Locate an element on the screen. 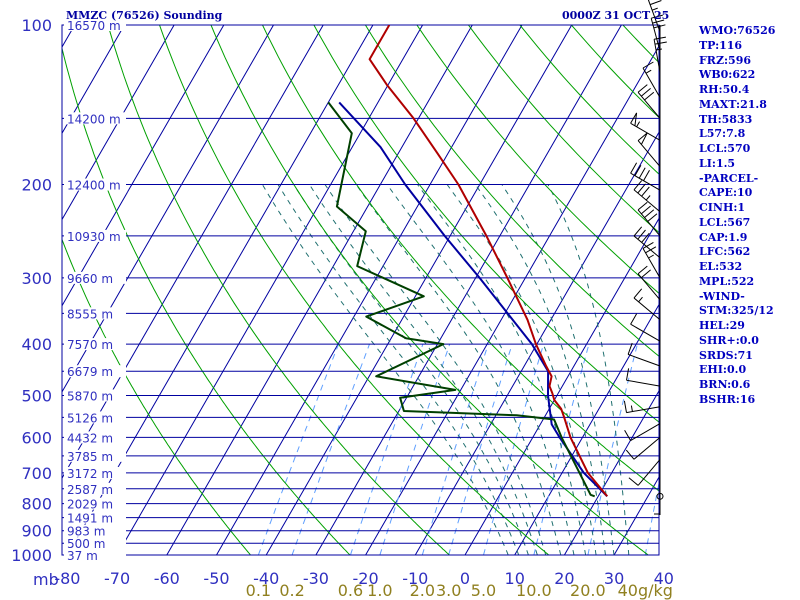 The height and width of the screenshot is (600, 800). temperature-tick-label: 10 is located at coordinates (515, 578).